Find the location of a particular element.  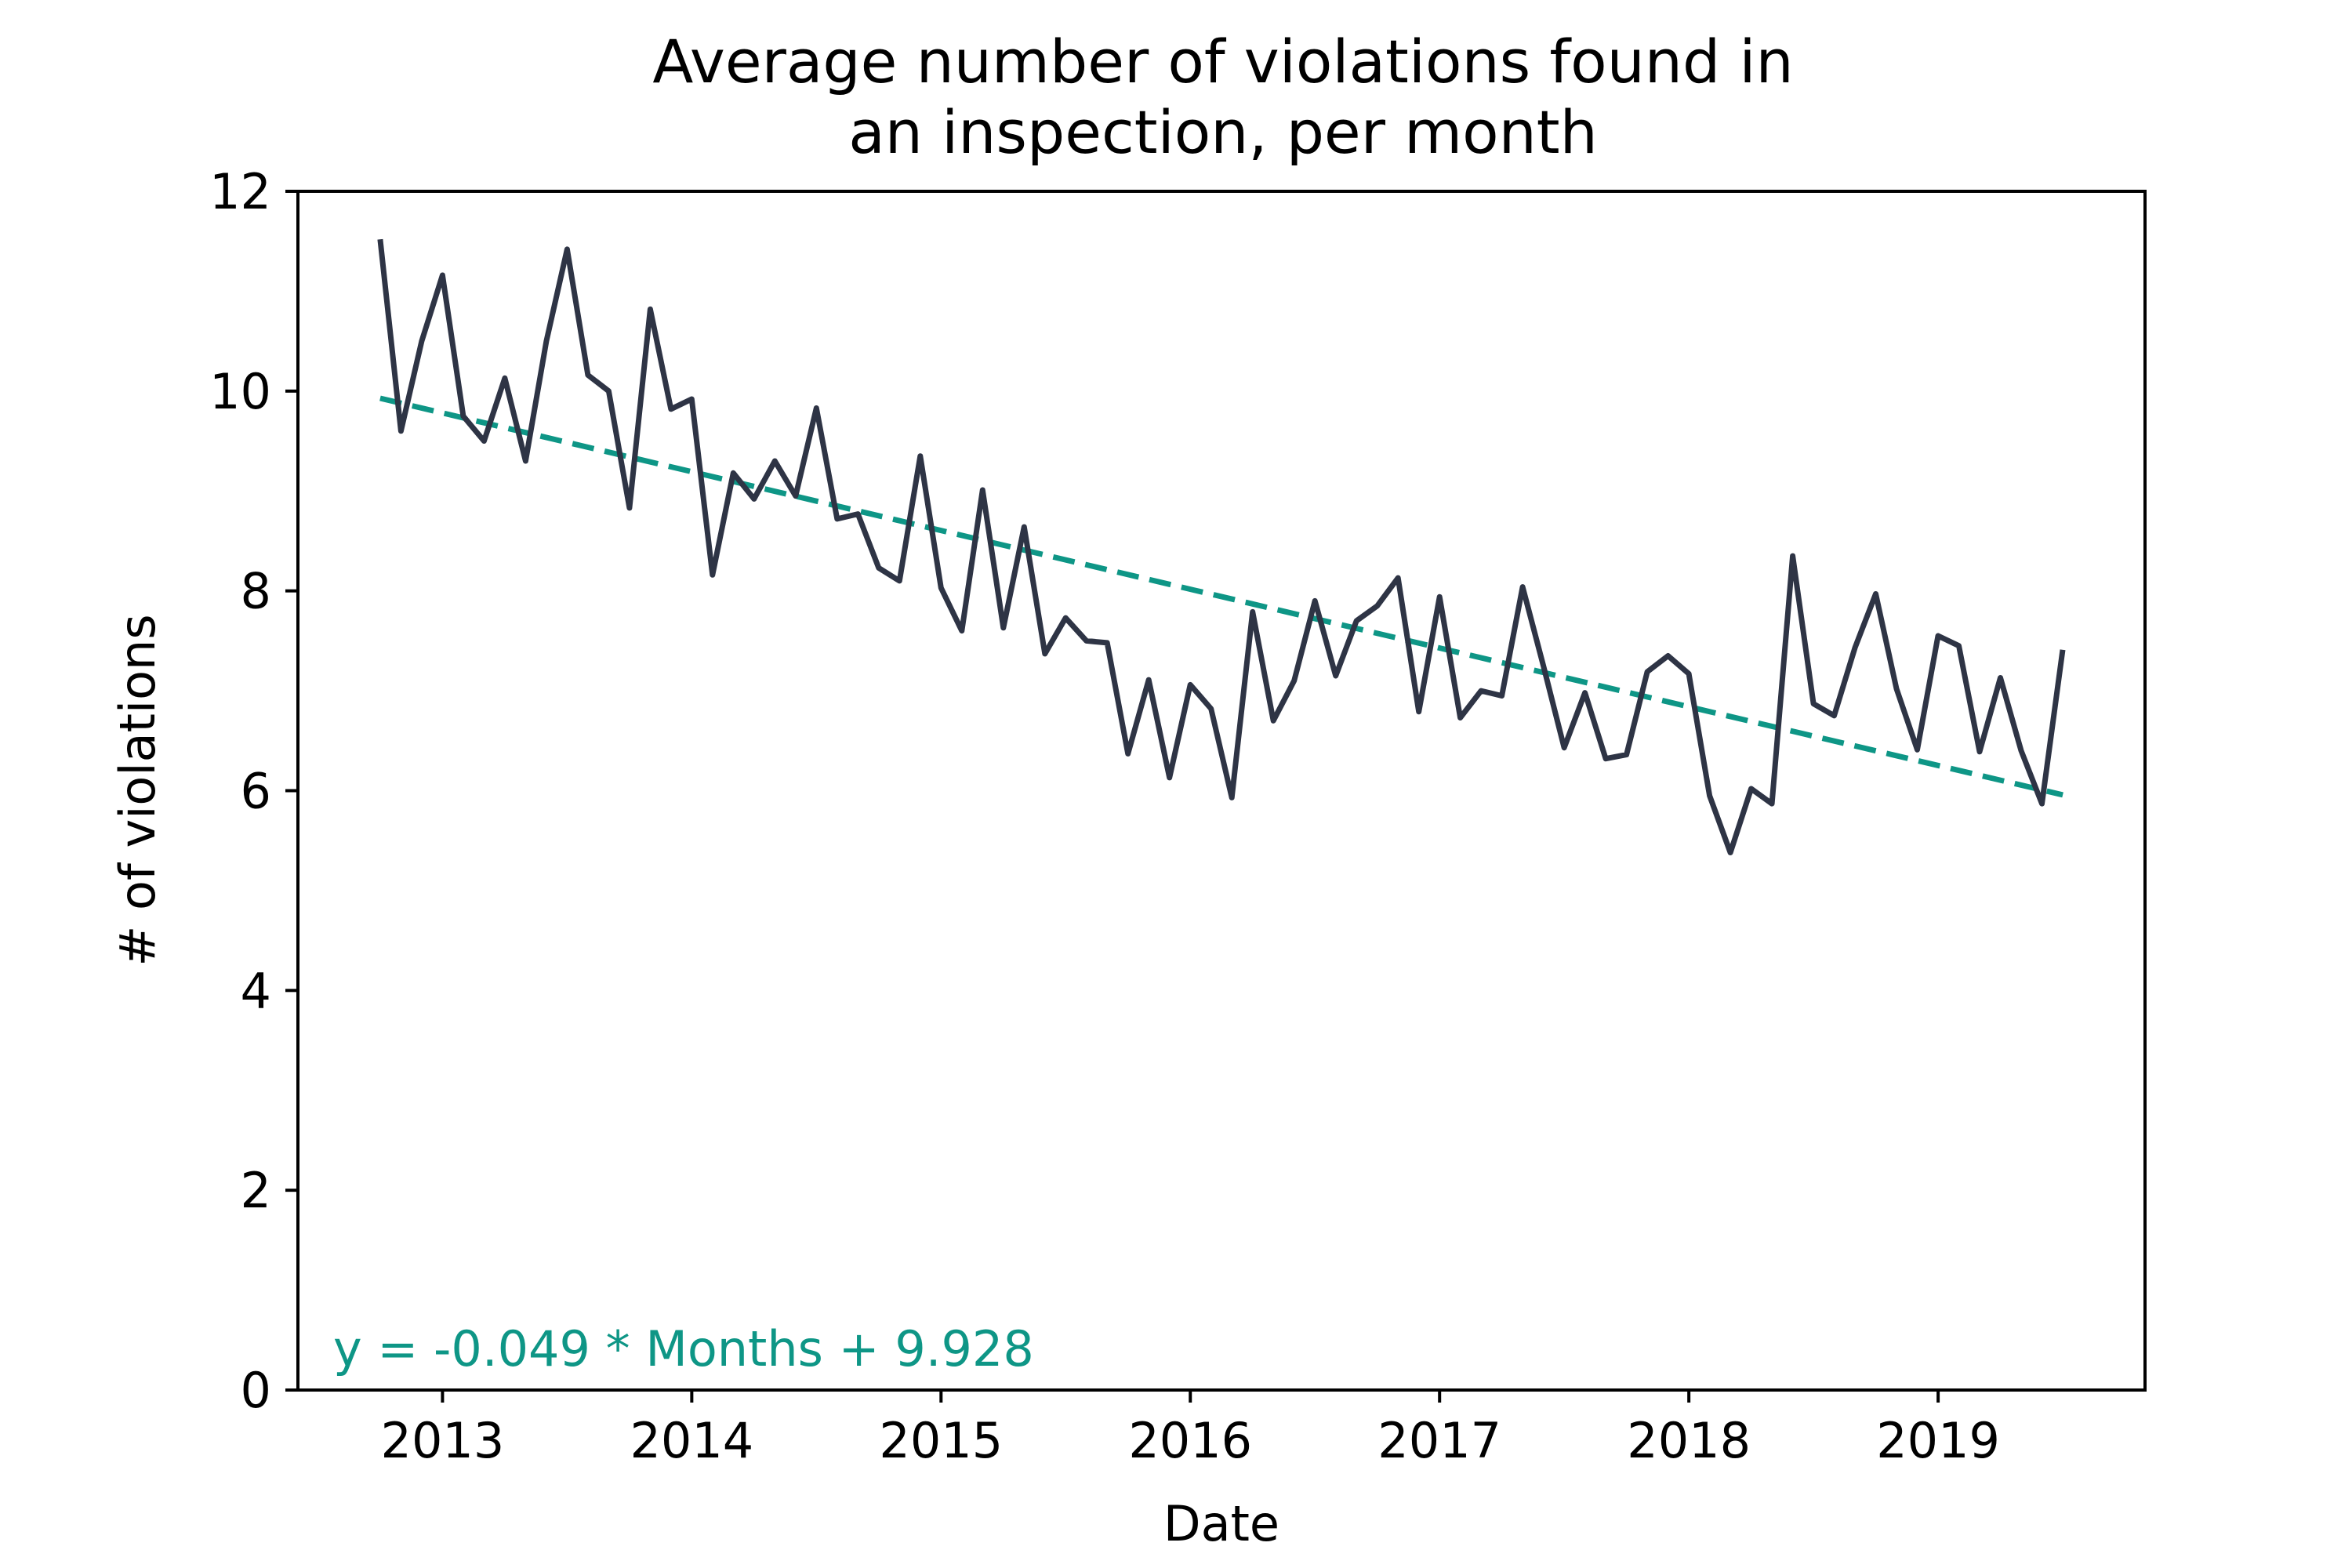

x-tick-label: 2018 is located at coordinates (1689, 1440).